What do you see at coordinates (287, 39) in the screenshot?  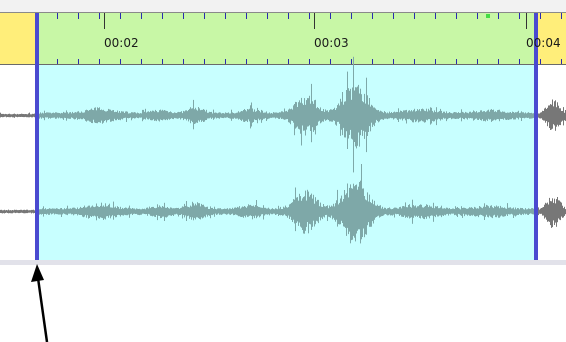 I see `timeline-ruler` at bounding box center [287, 39].